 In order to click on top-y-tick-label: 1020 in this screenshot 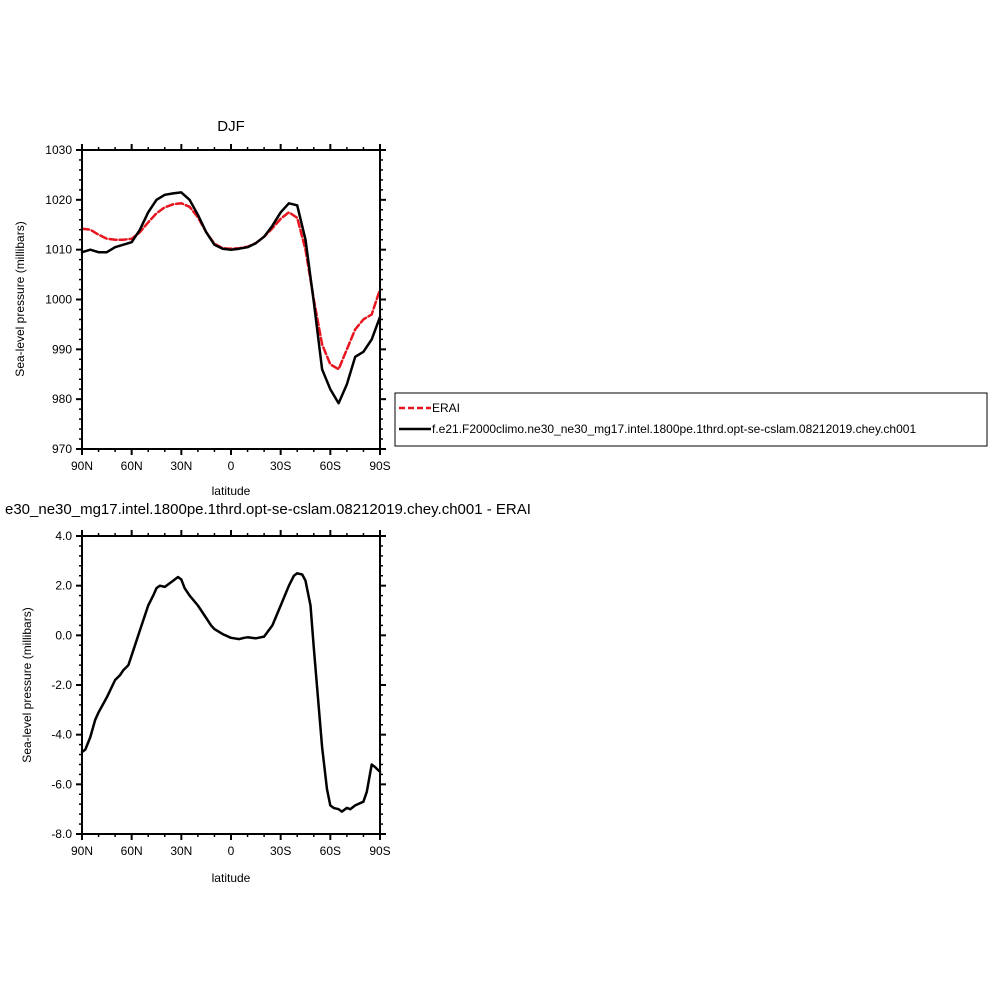, I will do `click(58, 200)`.